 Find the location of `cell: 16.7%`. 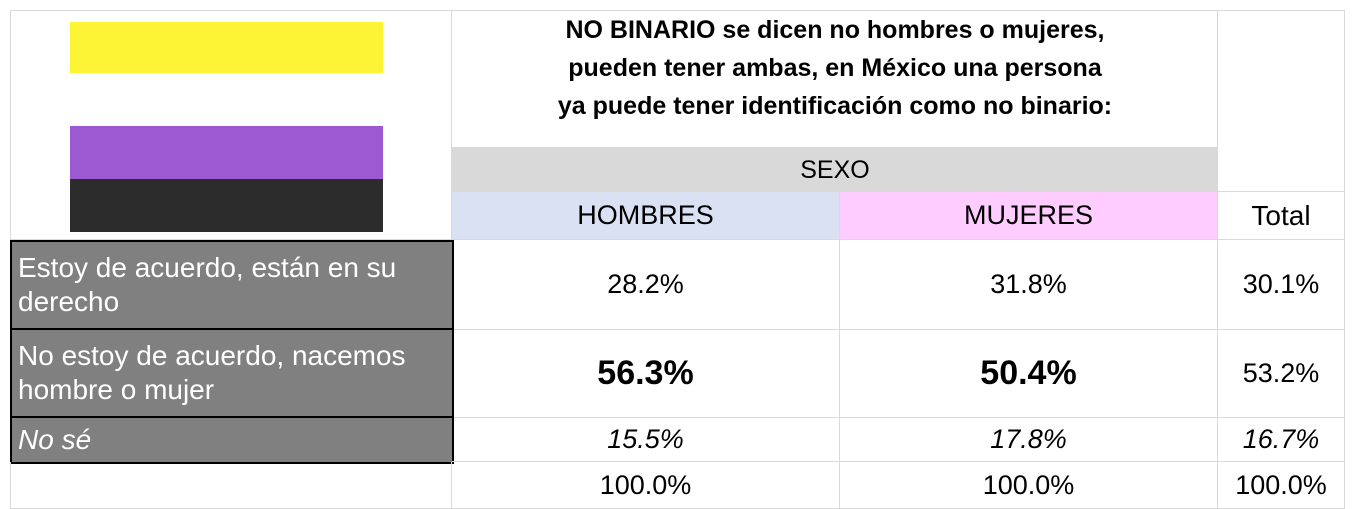

cell: 16.7% is located at coordinates (1281, 440).